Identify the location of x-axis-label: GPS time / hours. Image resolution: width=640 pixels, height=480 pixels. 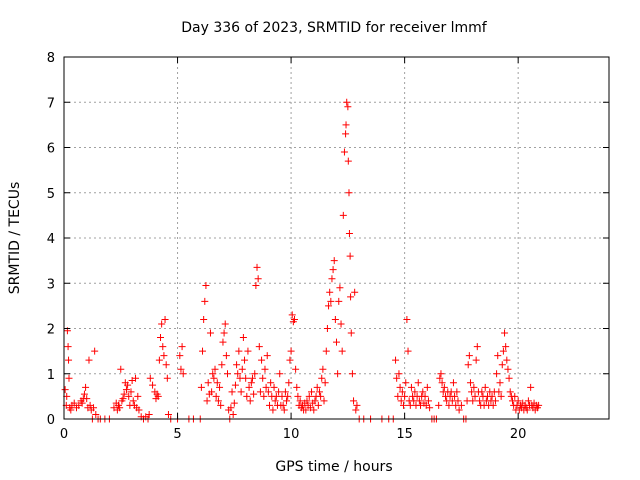
(333, 467).